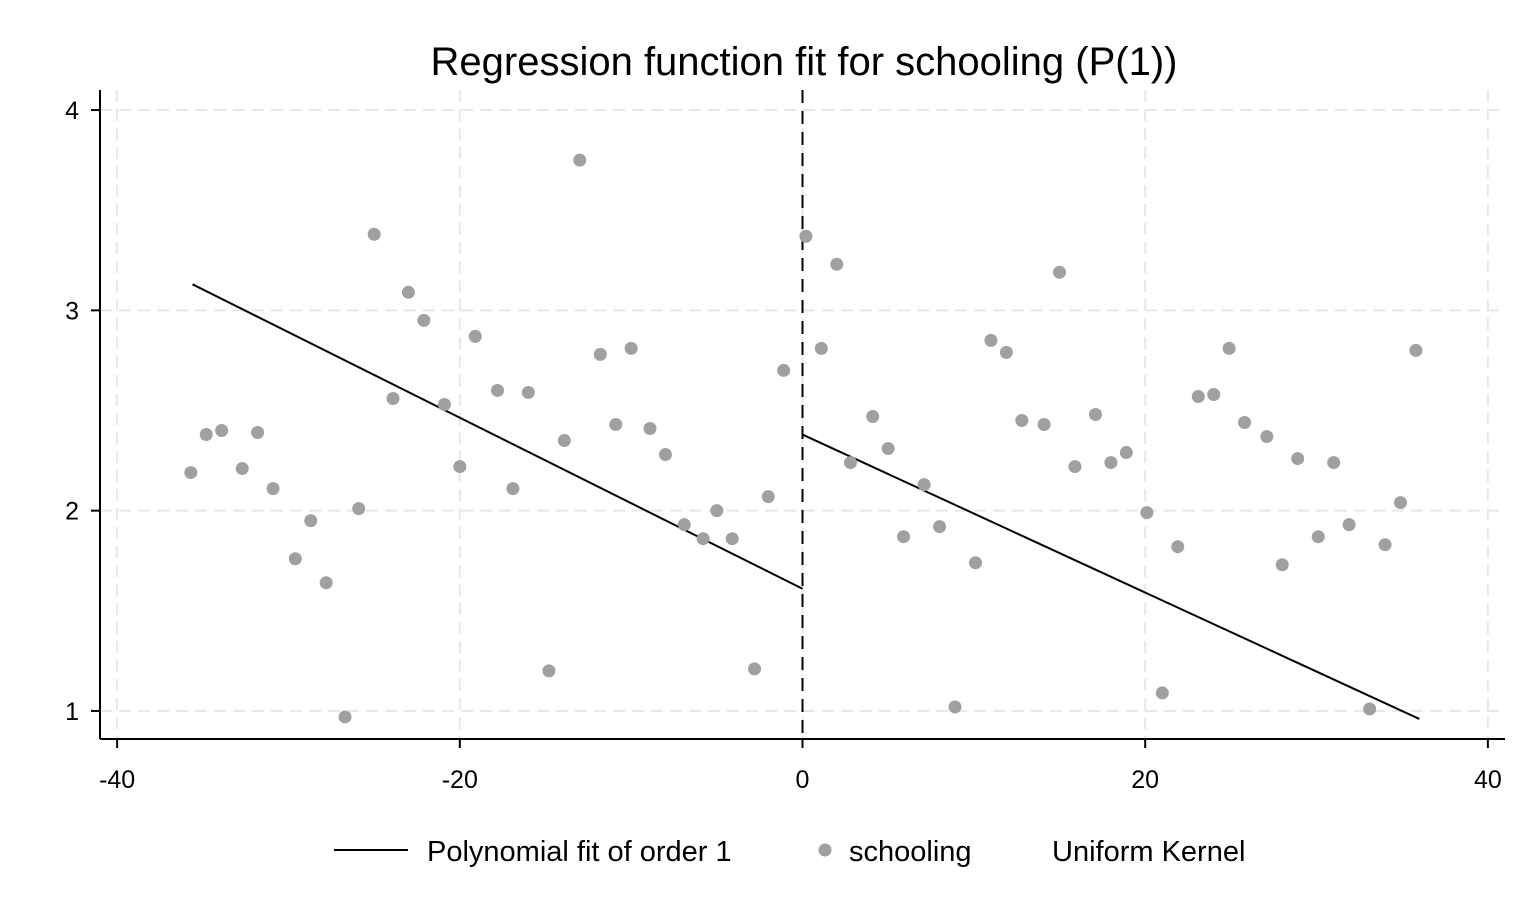 This screenshot has width=1540, height=924. Describe the element at coordinates (579, 852) in the screenshot. I see `legend-label-fit: Polynomial fit of order 1` at that location.